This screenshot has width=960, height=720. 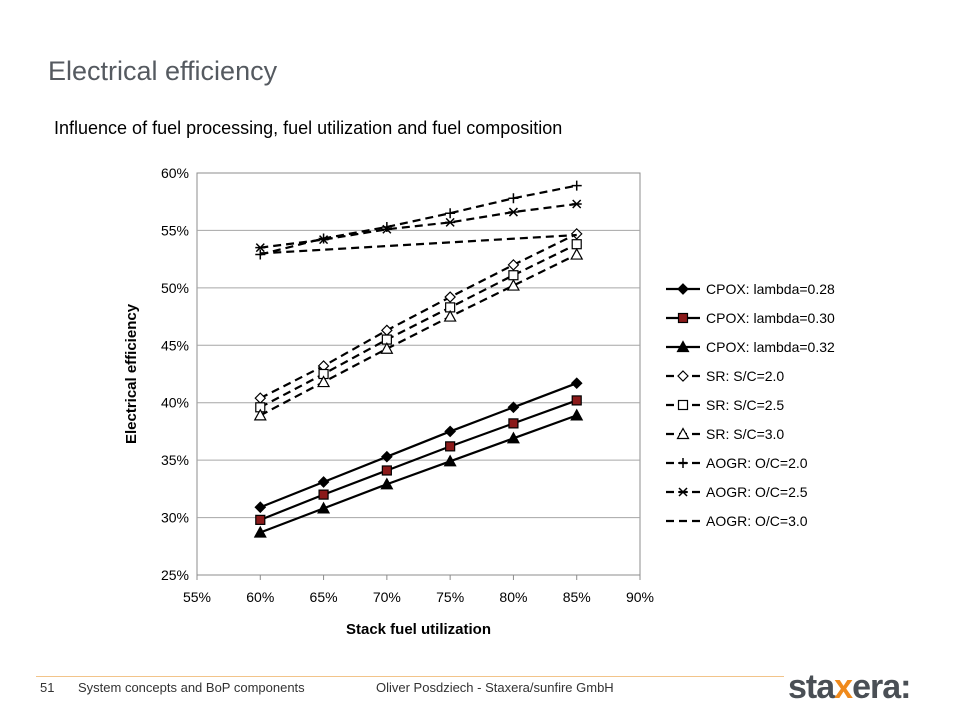 I want to click on y-tick-label: 25%, so click(x=175, y=575).